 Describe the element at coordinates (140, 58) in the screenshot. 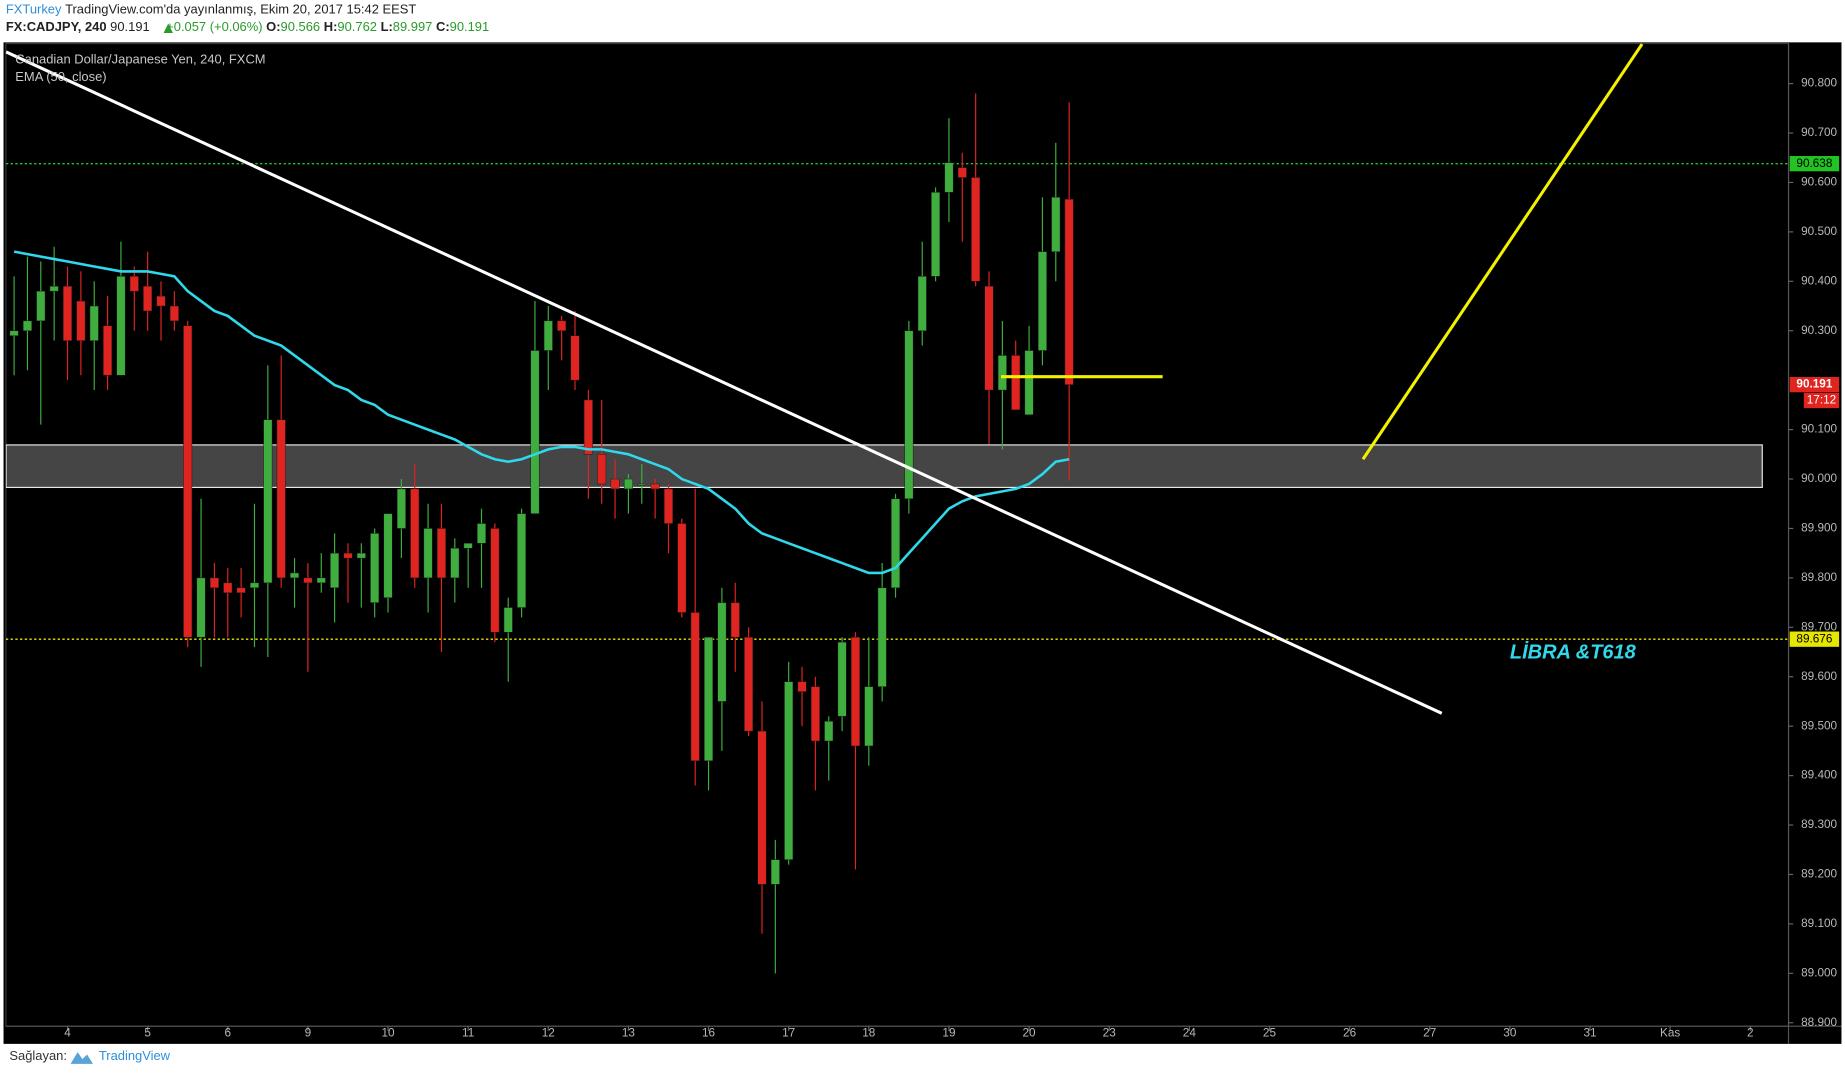

I see `legend-title: Canadian Dollar/Japanese Yen, 240, FXCM` at that location.